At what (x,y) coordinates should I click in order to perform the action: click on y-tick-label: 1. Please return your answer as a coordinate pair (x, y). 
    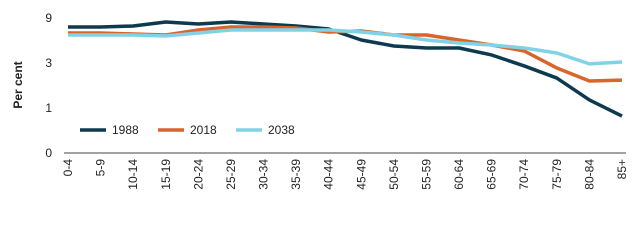
    Looking at the image, I should click on (48, 108).